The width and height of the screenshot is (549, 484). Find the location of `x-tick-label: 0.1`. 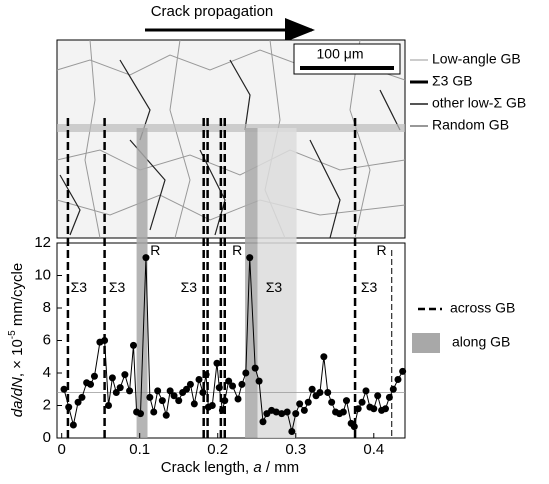

x-tick-label: 0.1 is located at coordinates (139, 449).